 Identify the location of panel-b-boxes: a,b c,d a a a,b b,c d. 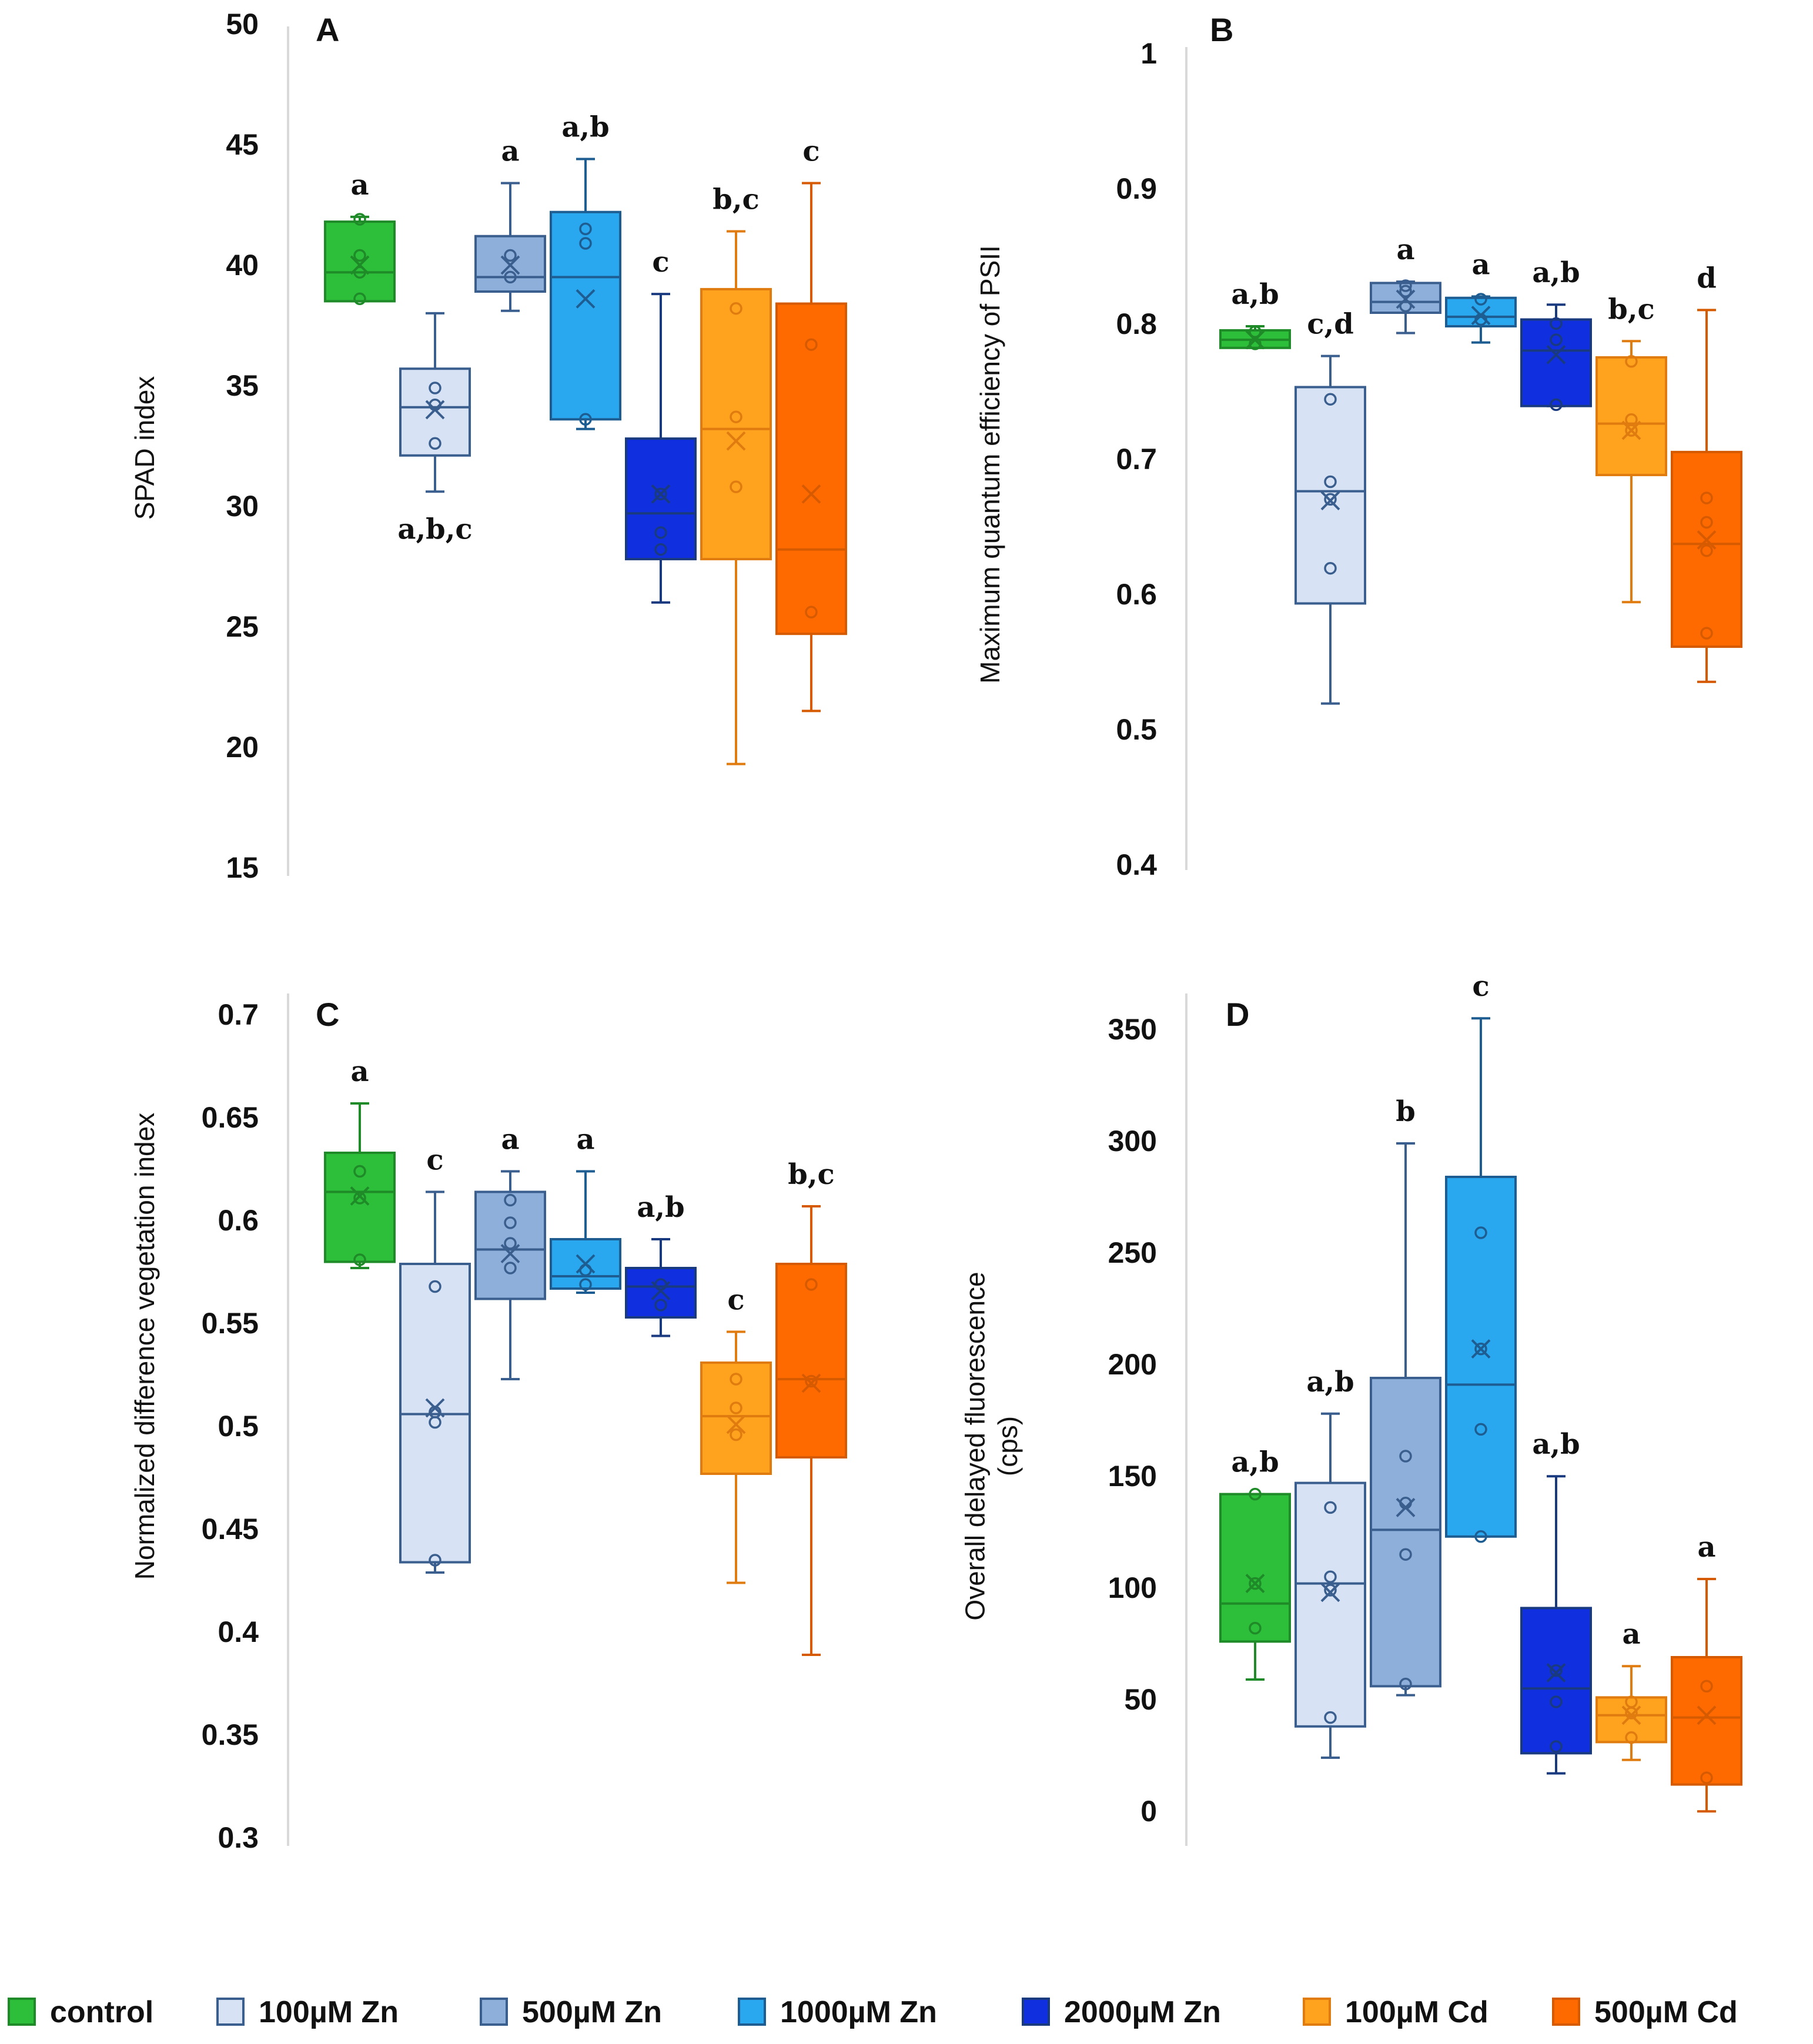
(1480, 469).